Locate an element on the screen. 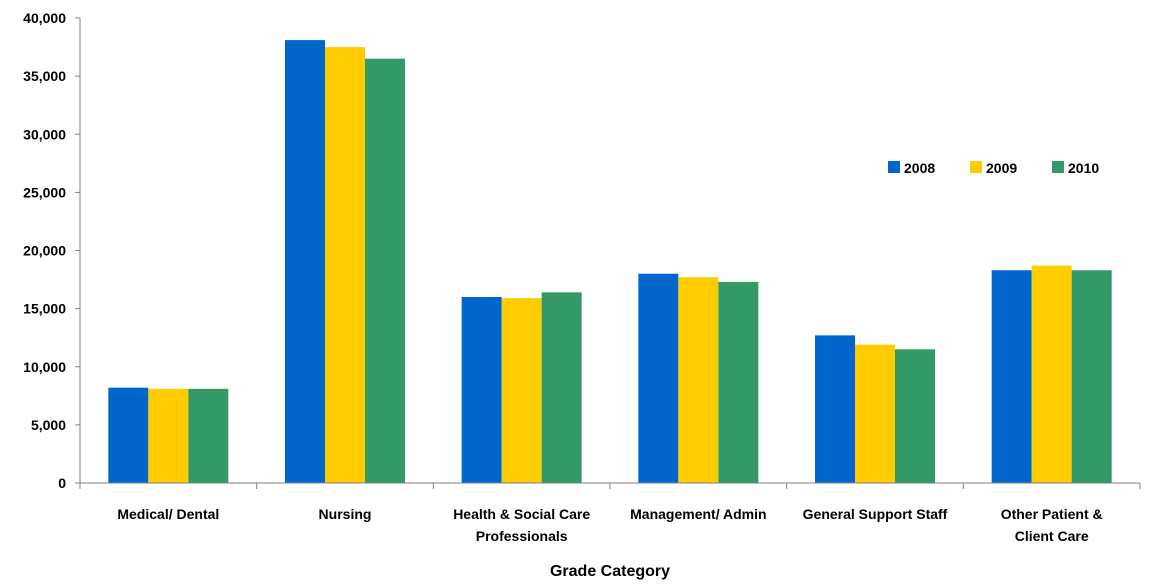 The width and height of the screenshot is (1150, 587). category-label: General Support Staff is located at coordinates (875, 514).